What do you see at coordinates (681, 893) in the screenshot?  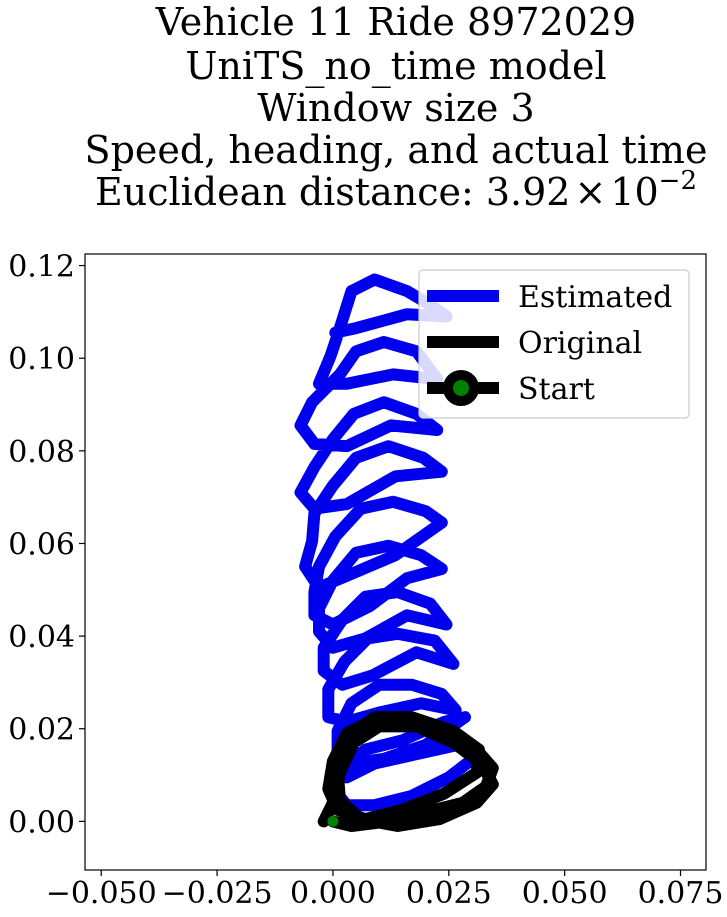 I see `x-tick-label: 0.075` at bounding box center [681, 893].